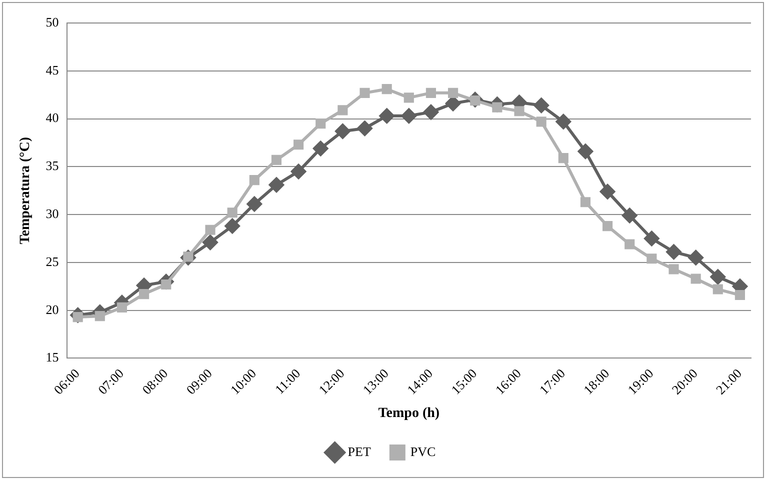 The height and width of the screenshot is (481, 767). What do you see at coordinates (52, 357) in the screenshot?
I see `y-tick-label: 15` at bounding box center [52, 357].